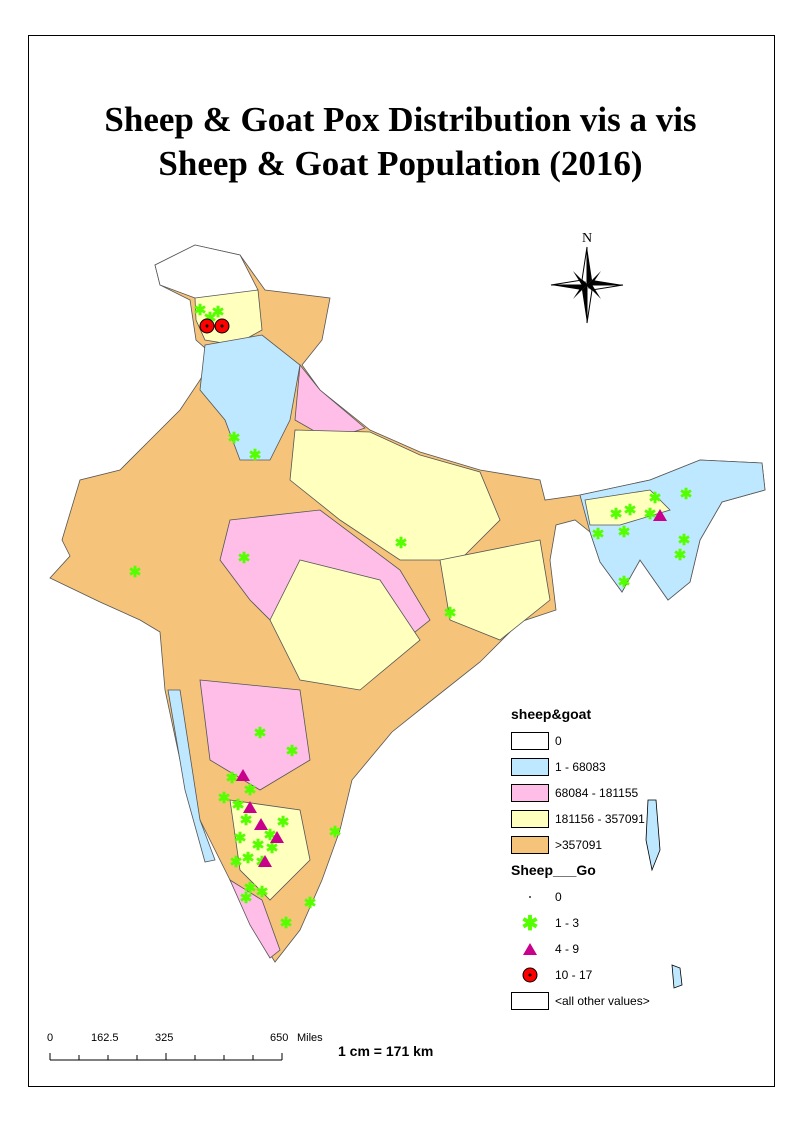 This screenshot has height=1122, width=794. What do you see at coordinates (602, 1001) in the screenshot?
I see `legend-label: <all other values>` at bounding box center [602, 1001].